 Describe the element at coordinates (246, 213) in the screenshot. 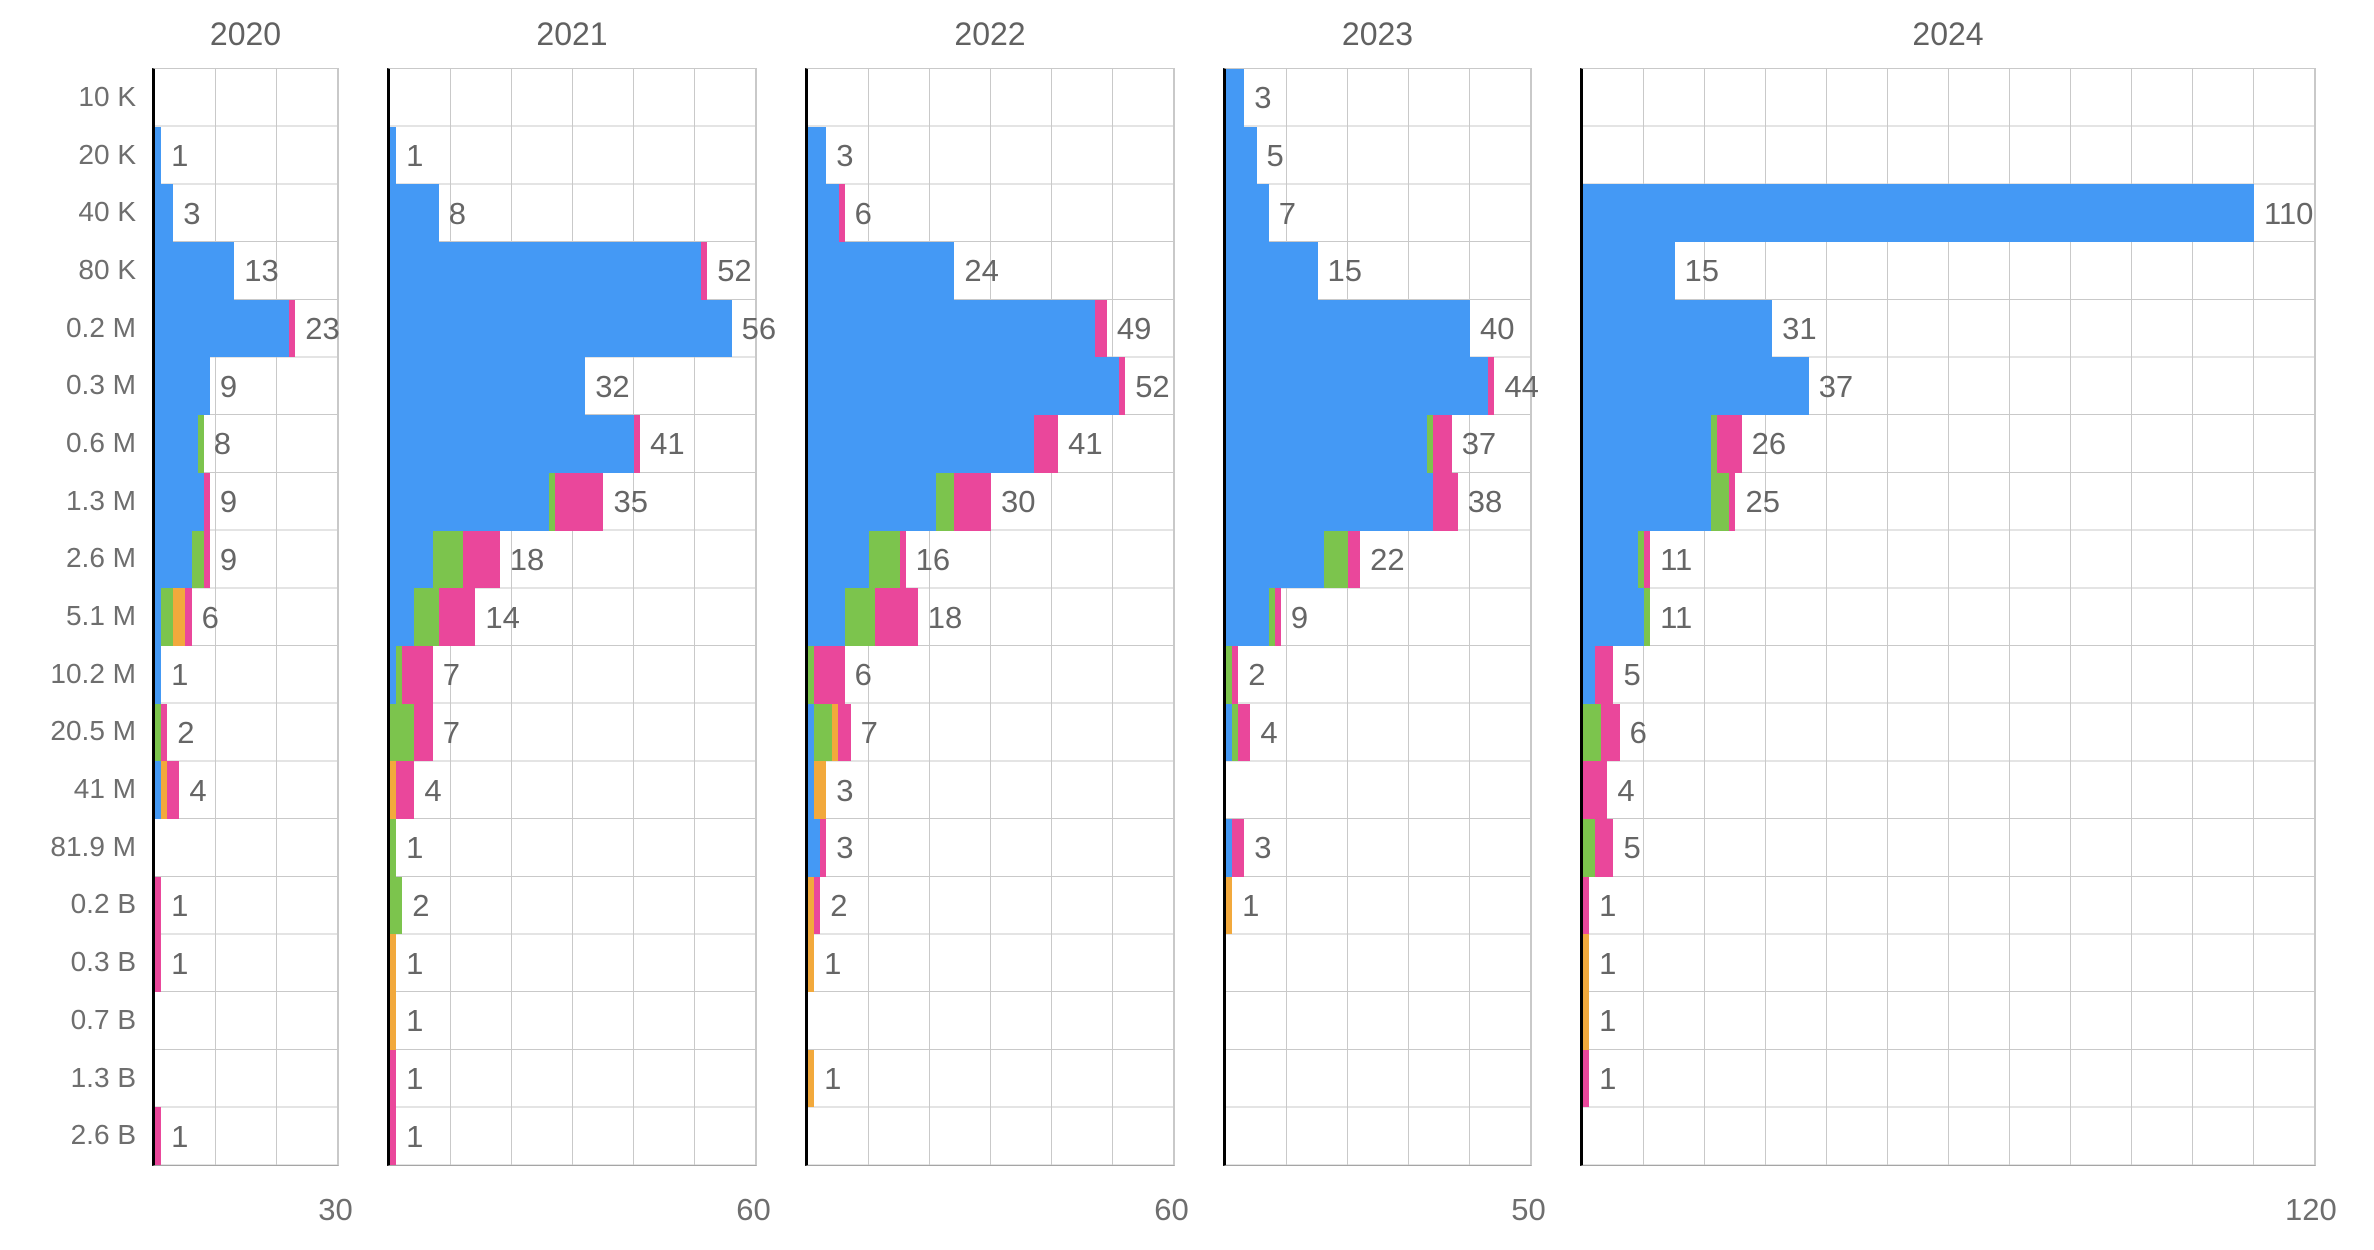

I see `bar-row: 3` at that location.